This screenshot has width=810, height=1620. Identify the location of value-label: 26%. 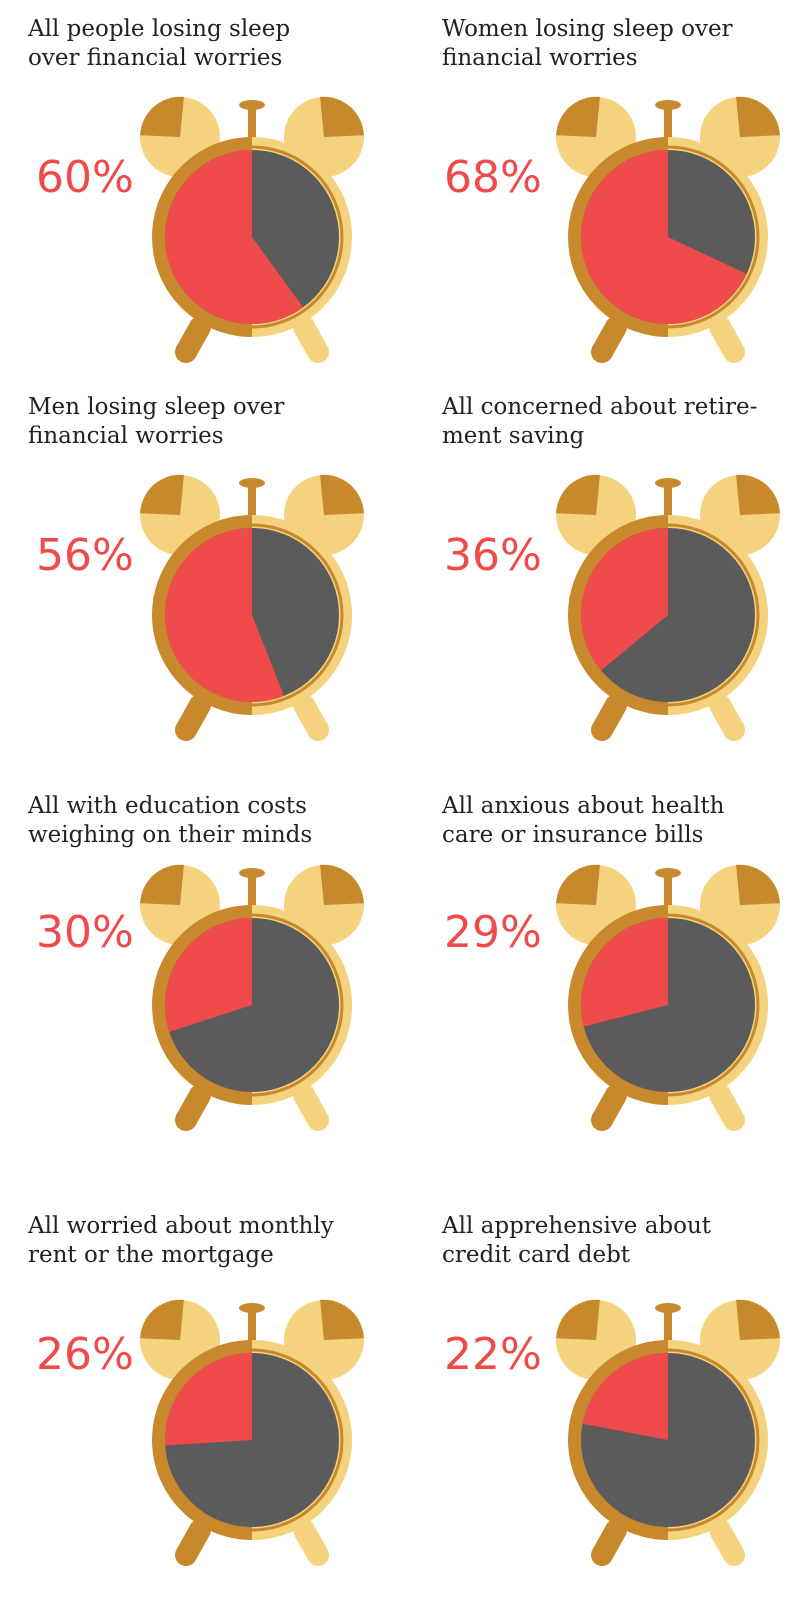
(85, 1354).